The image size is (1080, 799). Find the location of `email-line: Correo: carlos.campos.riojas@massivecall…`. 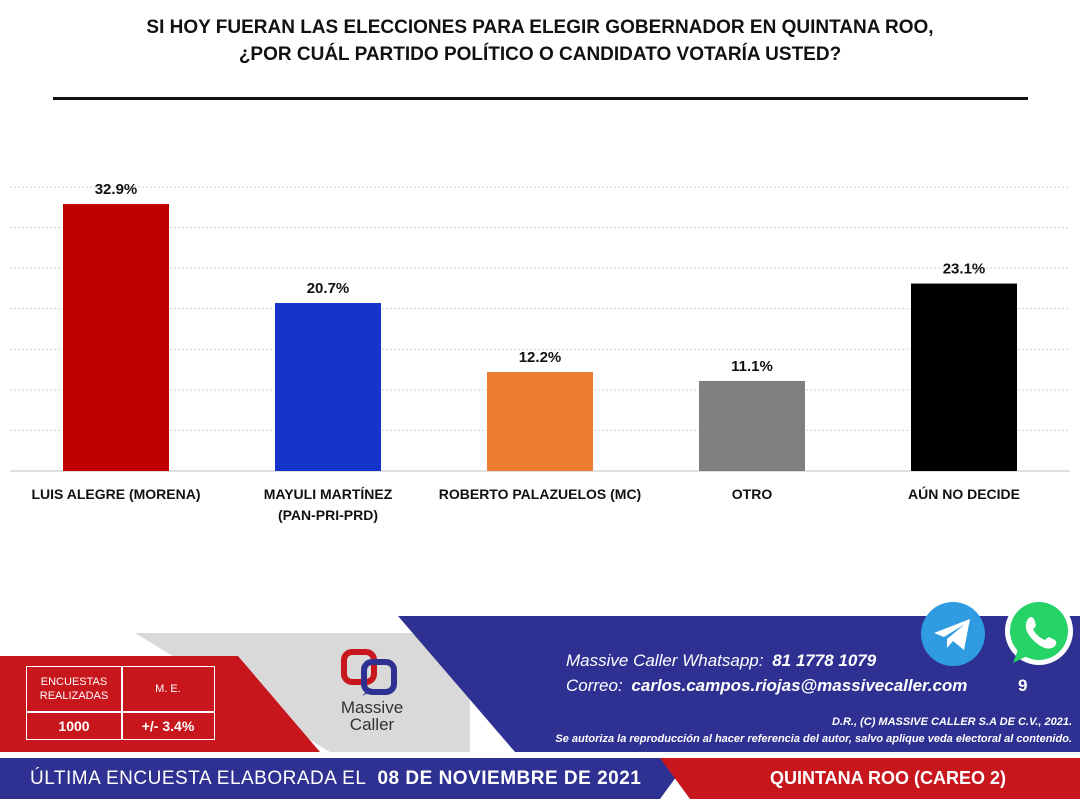

email-line: Correo: carlos.campos.riojas@massivecall… is located at coordinates (766, 686).